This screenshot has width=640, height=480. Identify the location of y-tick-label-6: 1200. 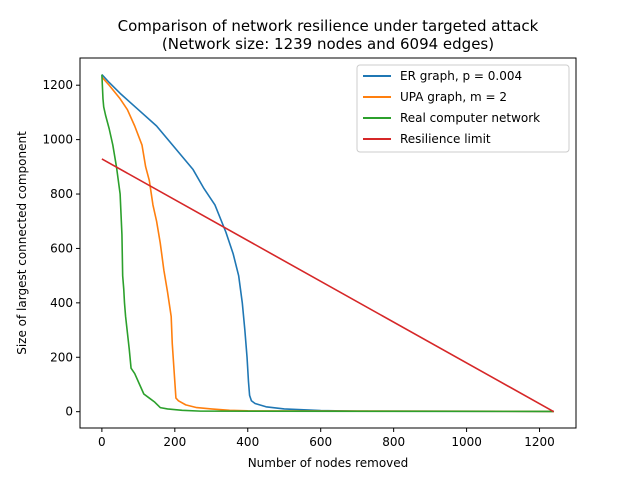
(57, 85).